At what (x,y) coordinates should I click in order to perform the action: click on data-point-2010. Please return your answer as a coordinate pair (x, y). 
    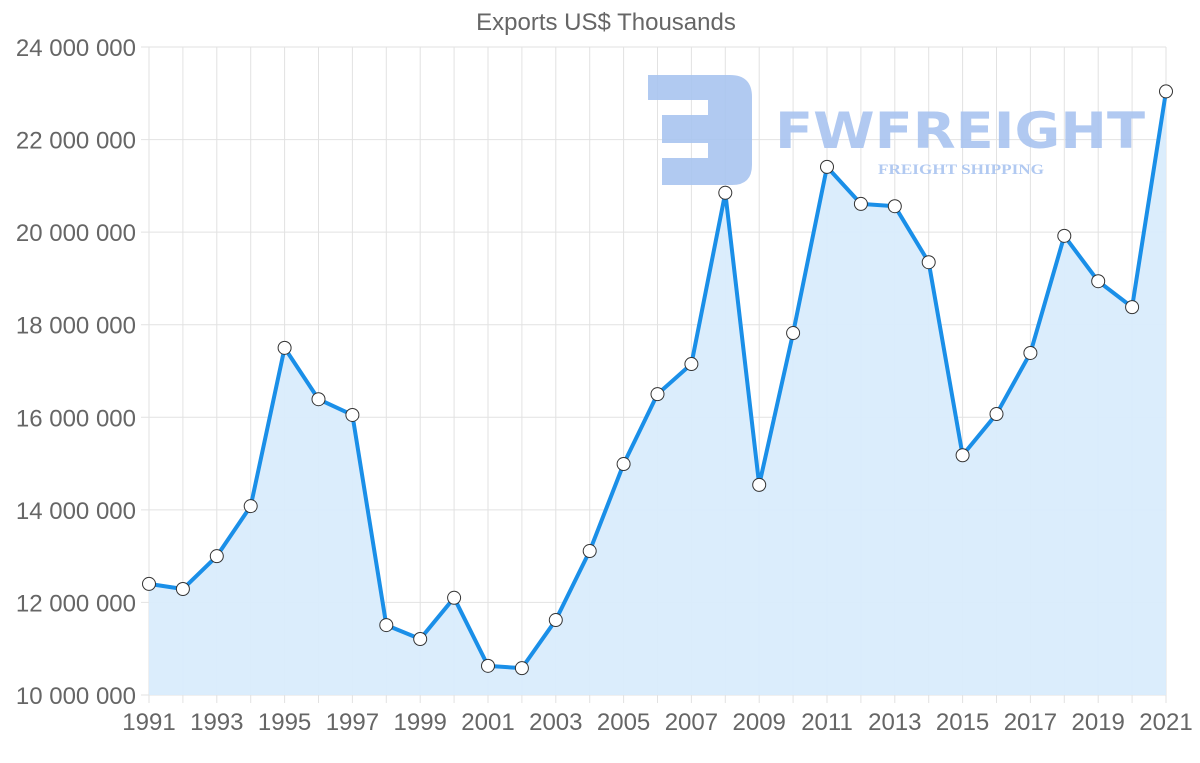
    Looking at the image, I should click on (793, 333).